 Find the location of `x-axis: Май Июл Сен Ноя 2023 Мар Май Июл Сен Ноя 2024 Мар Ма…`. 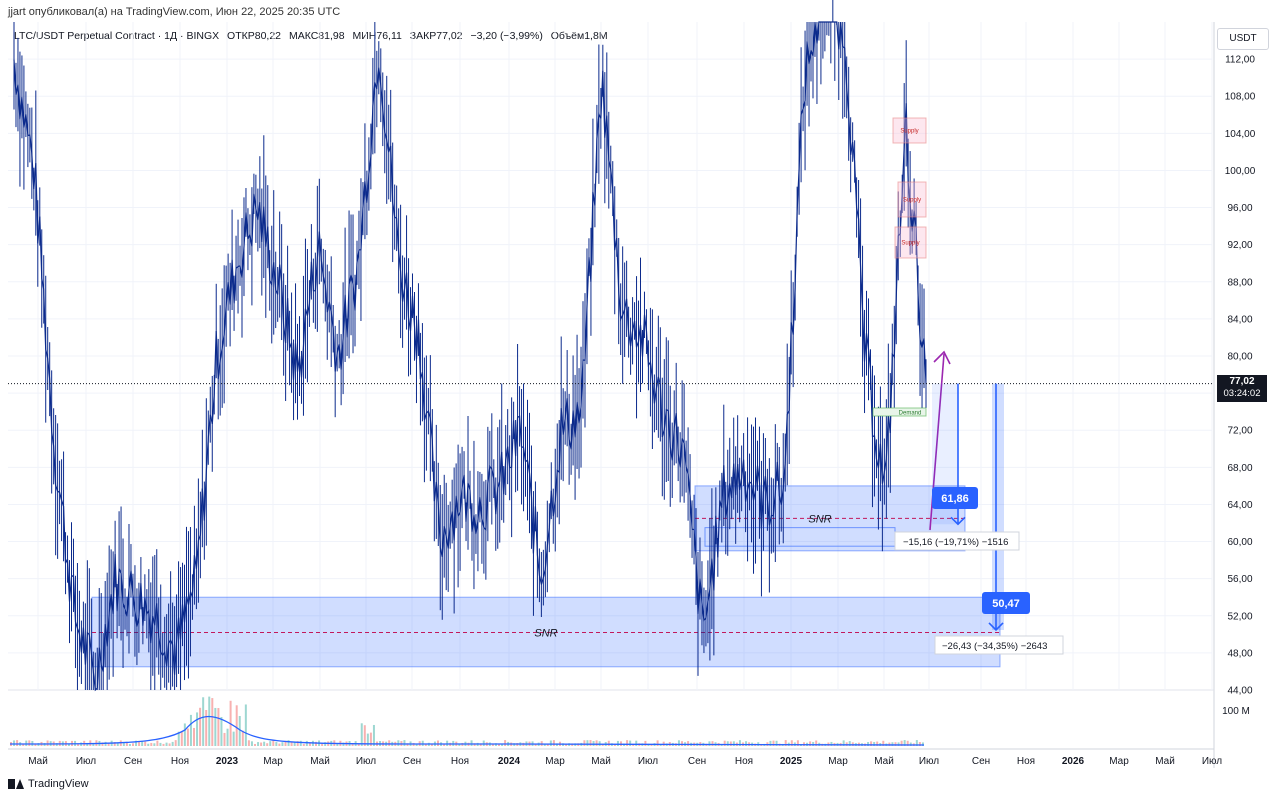

x-axis: Май Июл Сен Ноя 2023 Мар Май Июл Сен Ноя 2024 Мар Ма… is located at coordinates (625, 761).